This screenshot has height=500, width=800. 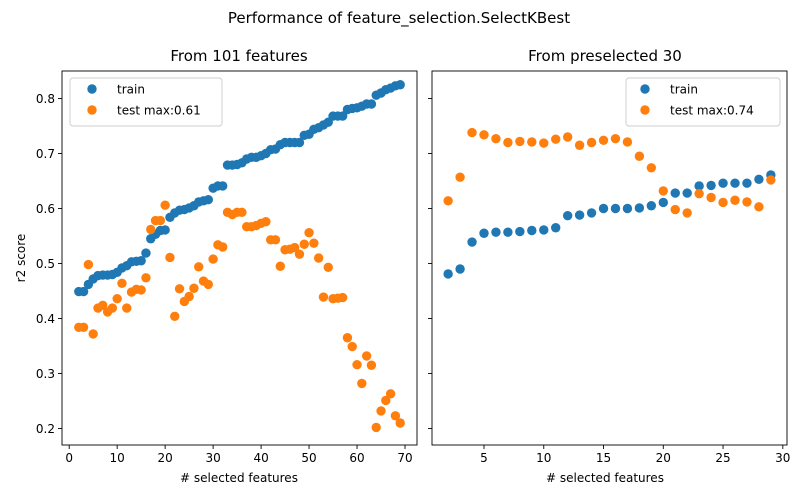 What do you see at coordinates (21, 258) in the screenshot?
I see `left-y-axis-label: r2 score` at bounding box center [21, 258].